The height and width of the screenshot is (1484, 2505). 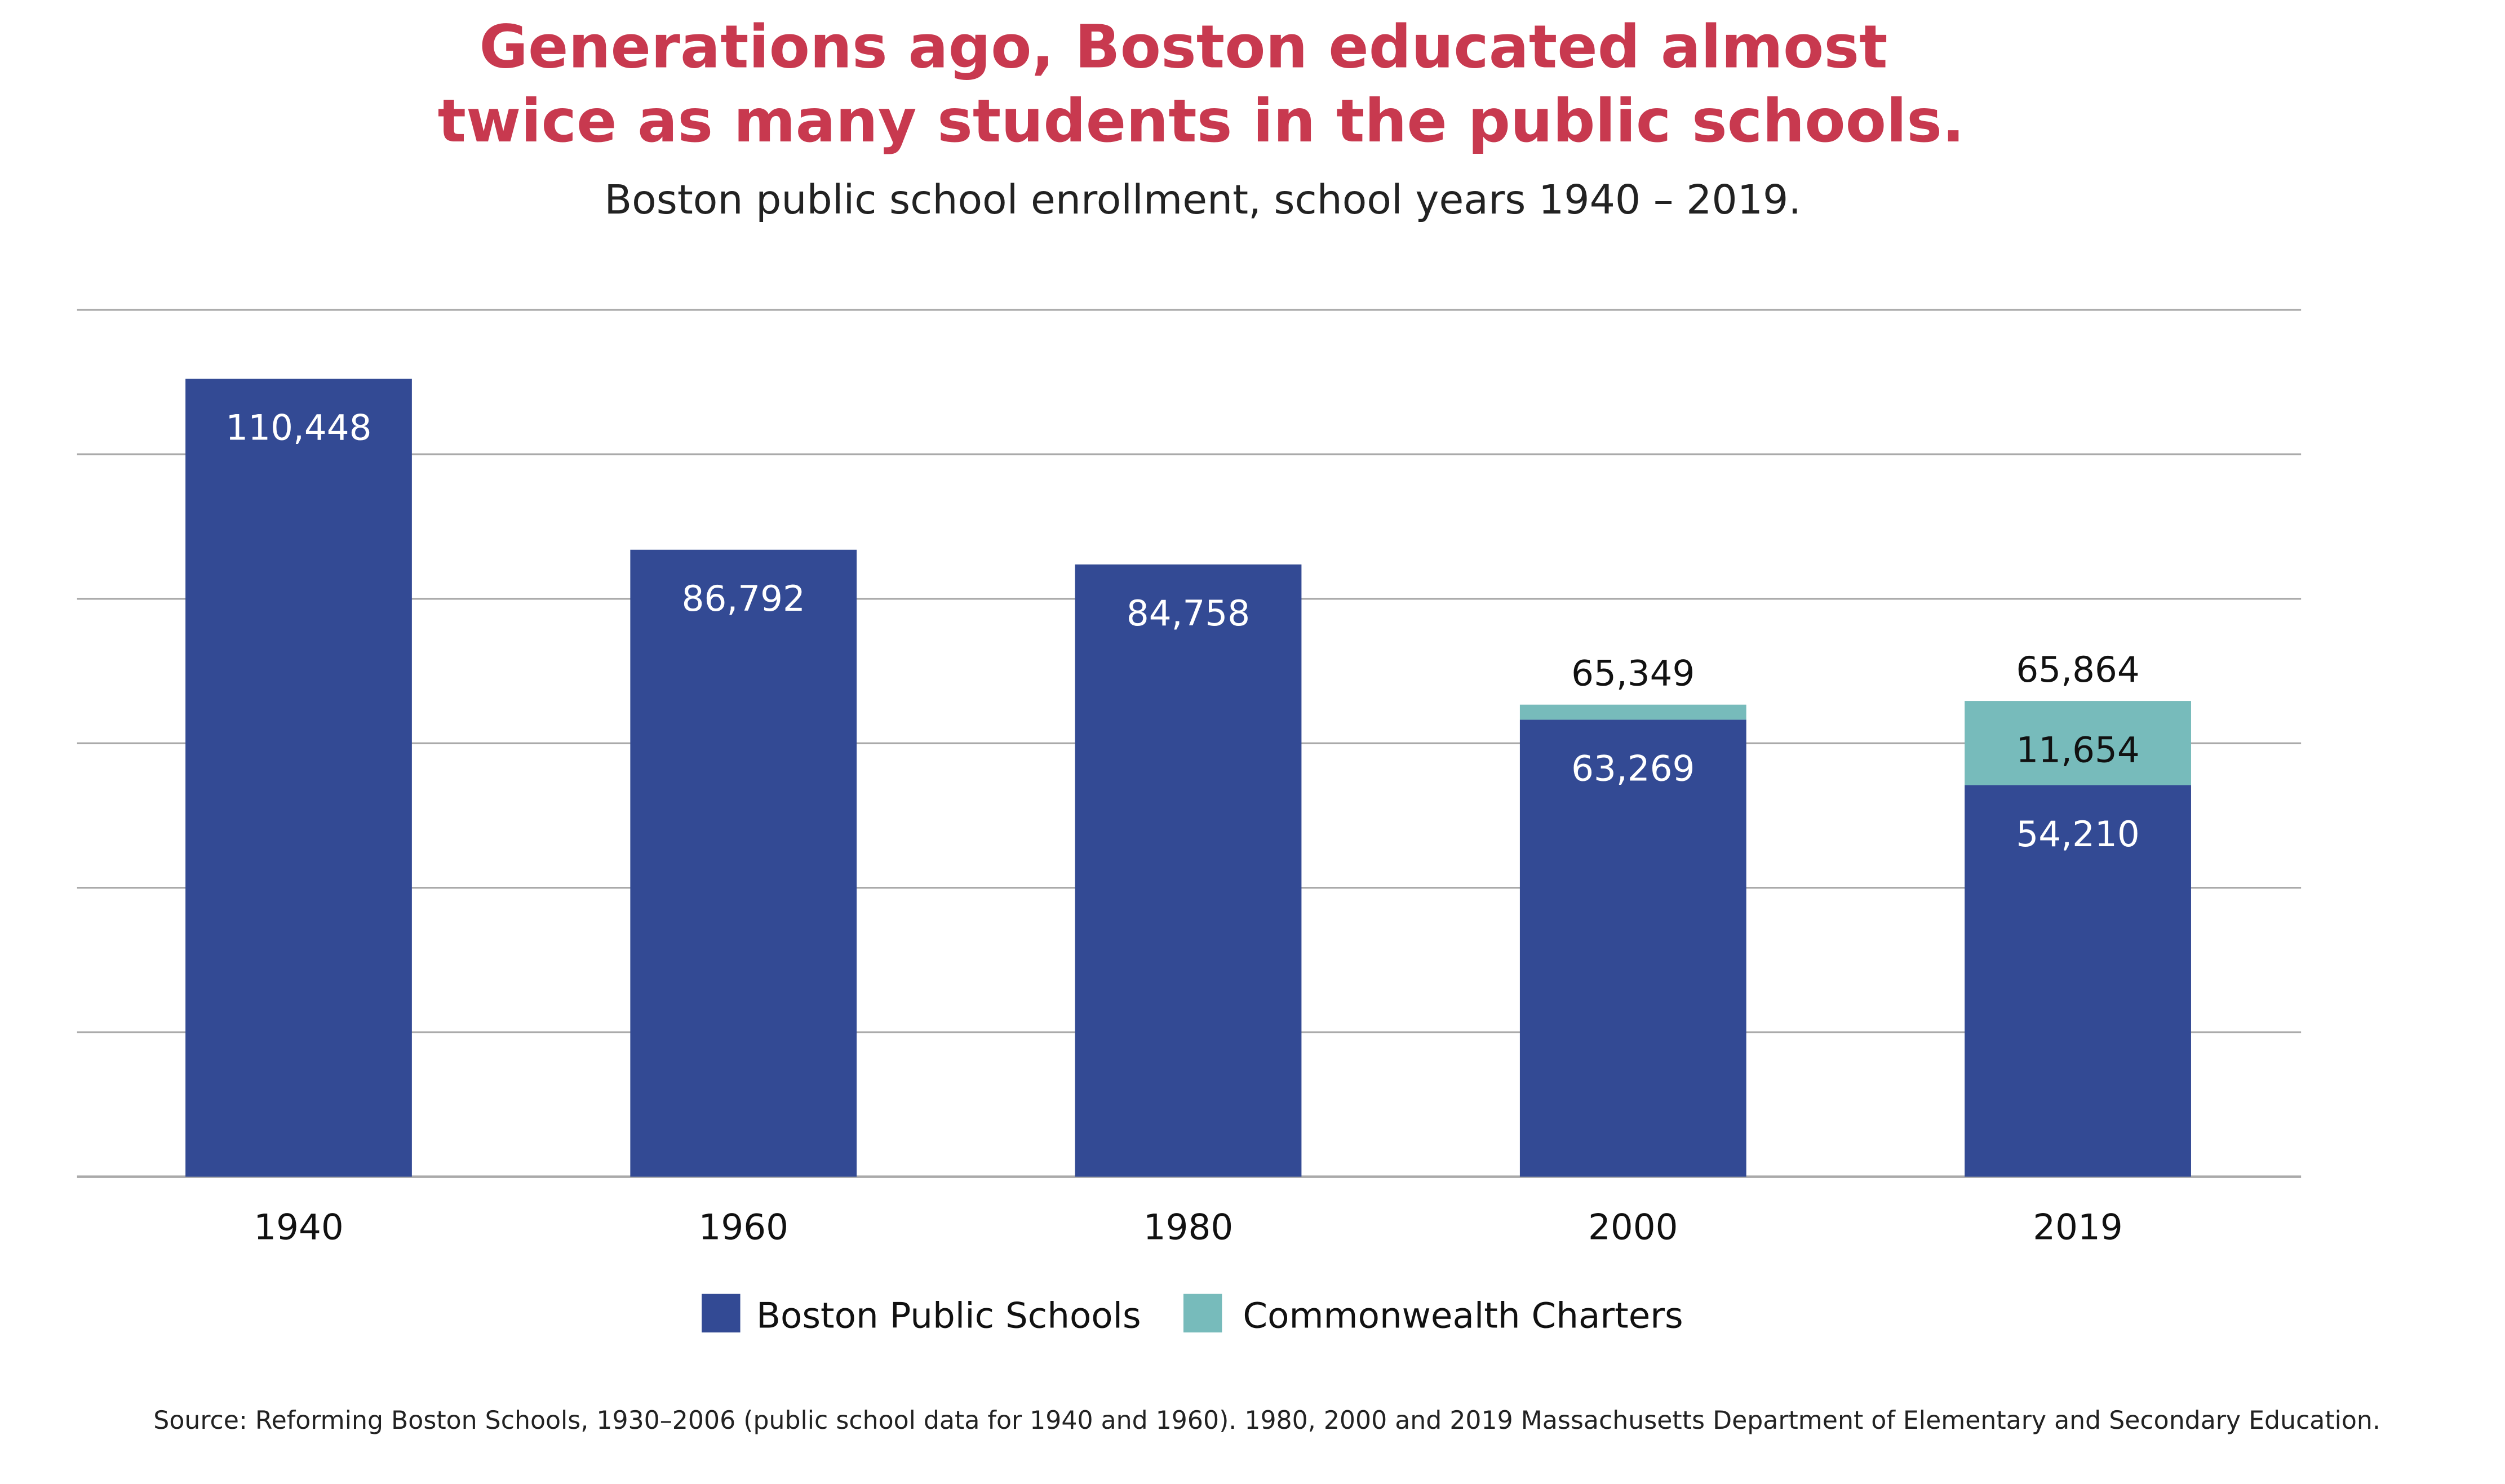 What do you see at coordinates (1463, 1315) in the screenshot?
I see `legend-label-commonwealth-charters: Commonwealth Charters` at bounding box center [1463, 1315].